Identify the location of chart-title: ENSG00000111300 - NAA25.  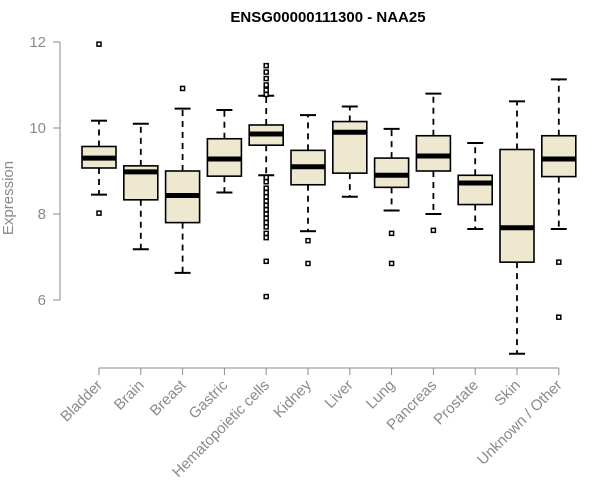
(327, 17).